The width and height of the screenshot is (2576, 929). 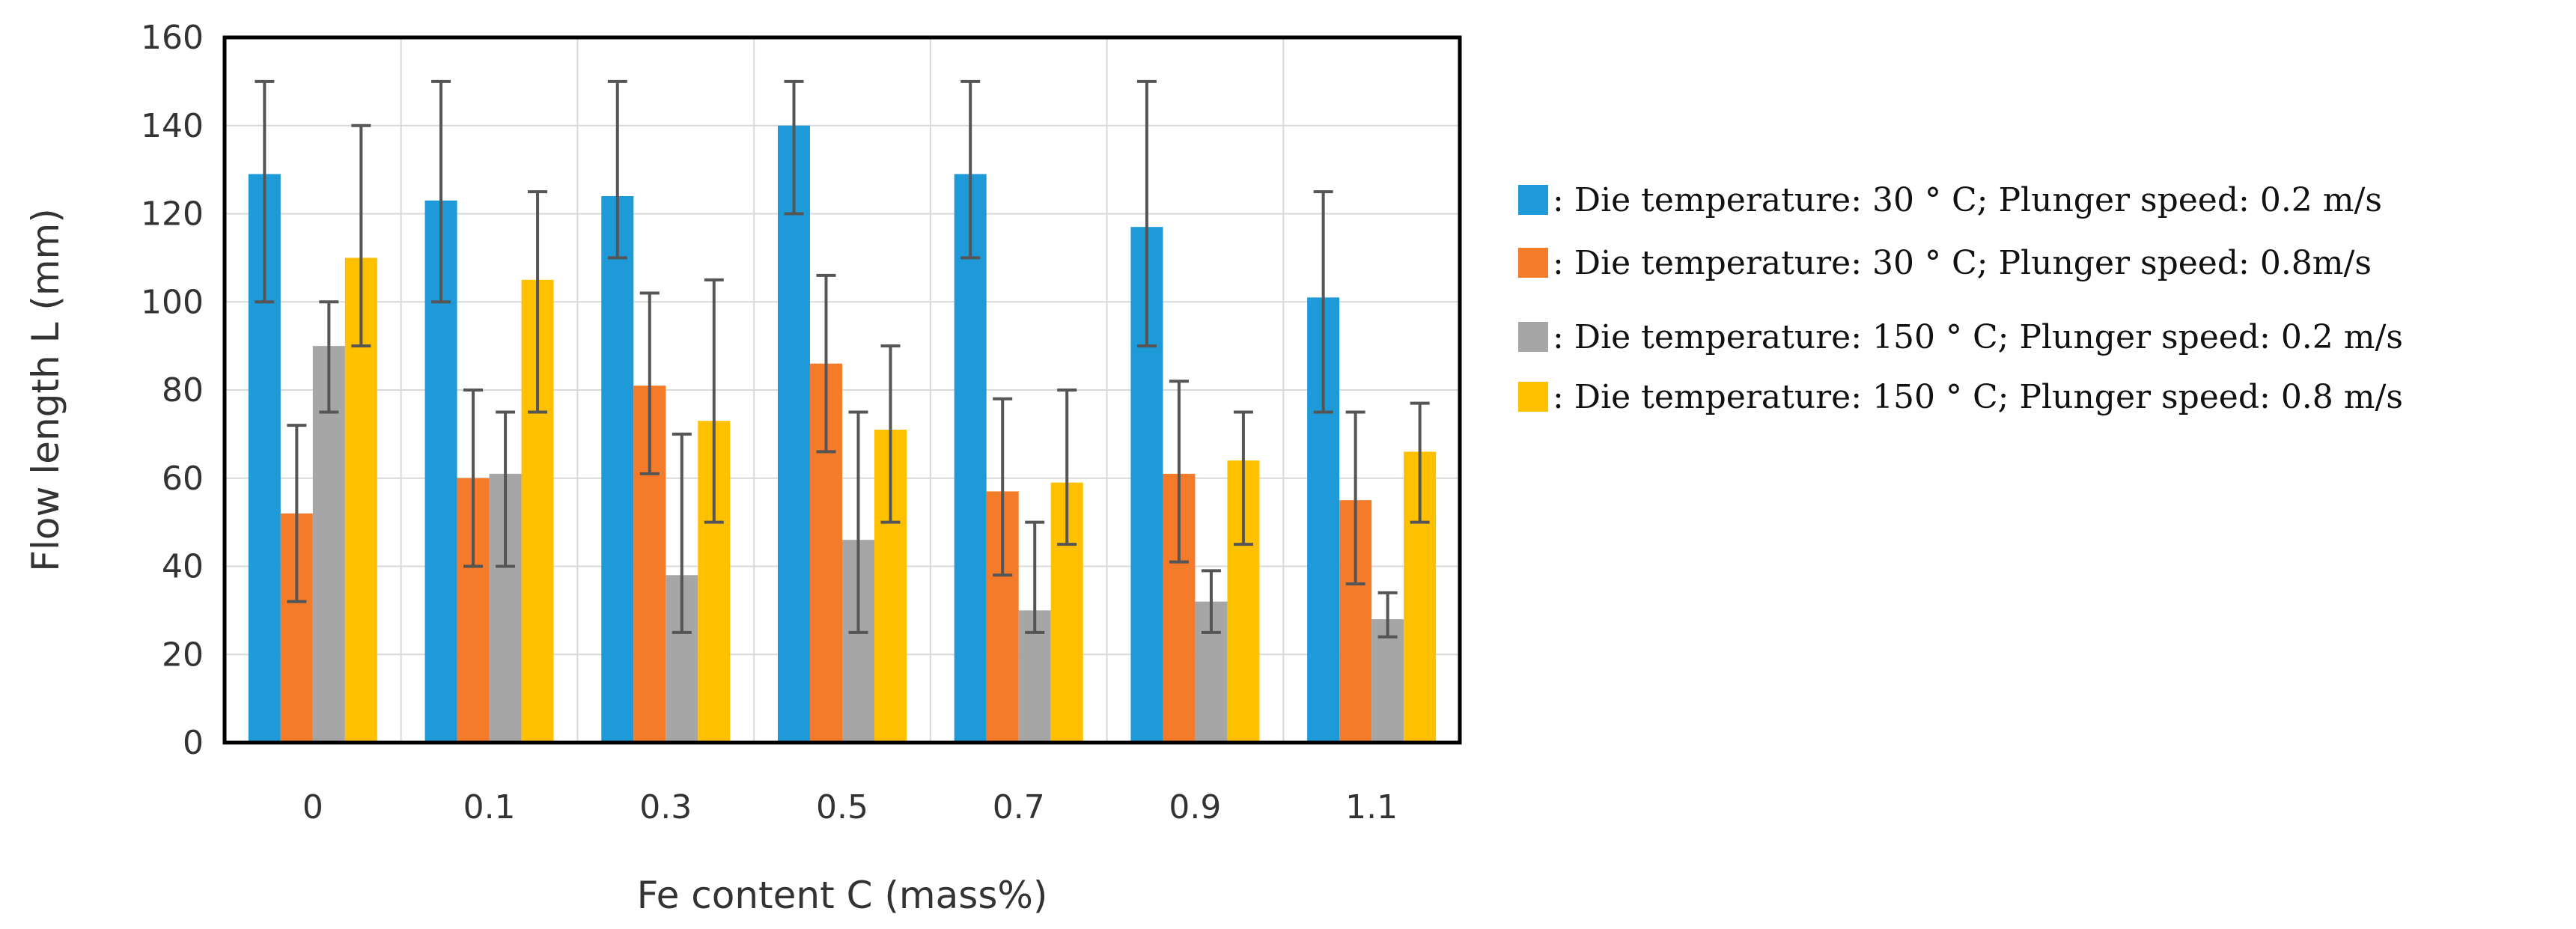 I want to click on y-tick-label: 0, so click(x=194, y=743).